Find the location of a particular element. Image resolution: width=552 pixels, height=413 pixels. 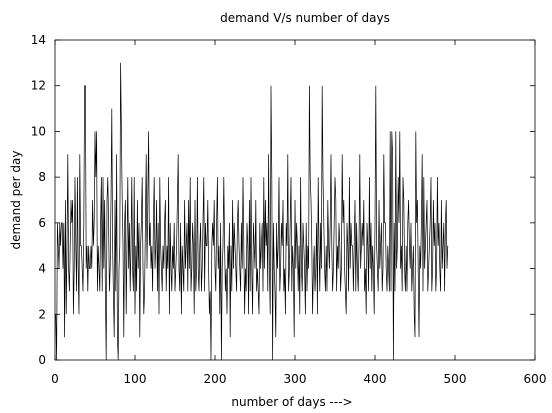

y-axis-label: demand per day is located at coordinates (16, 200).